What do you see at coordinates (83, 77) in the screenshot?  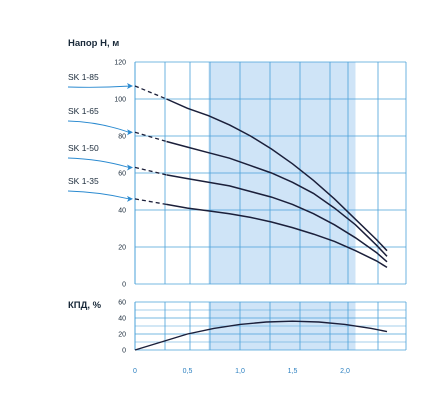 I see `series-label-0: SK 1-85` at bounding box center [83, 77].